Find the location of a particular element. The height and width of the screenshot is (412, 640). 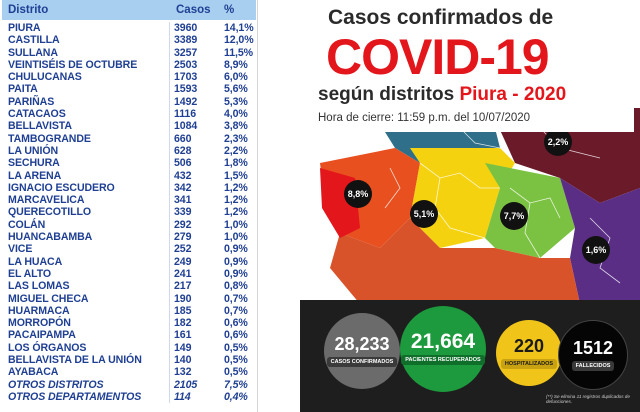

cell-percent: 4,0% is located at coordinates (236, 114).